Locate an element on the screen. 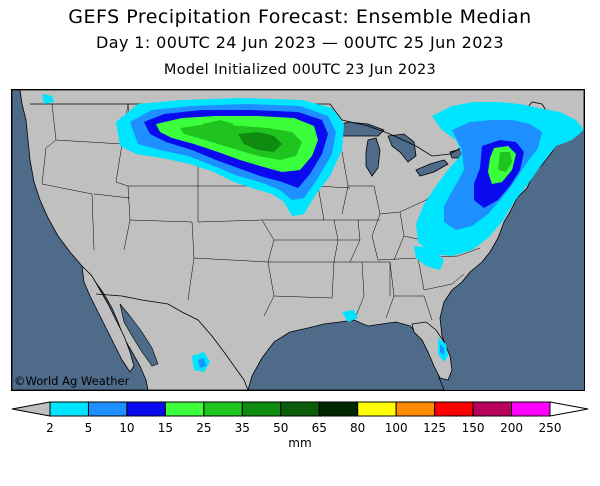  colorbar-tick-150: 150 is located at coordinates (473, 428).